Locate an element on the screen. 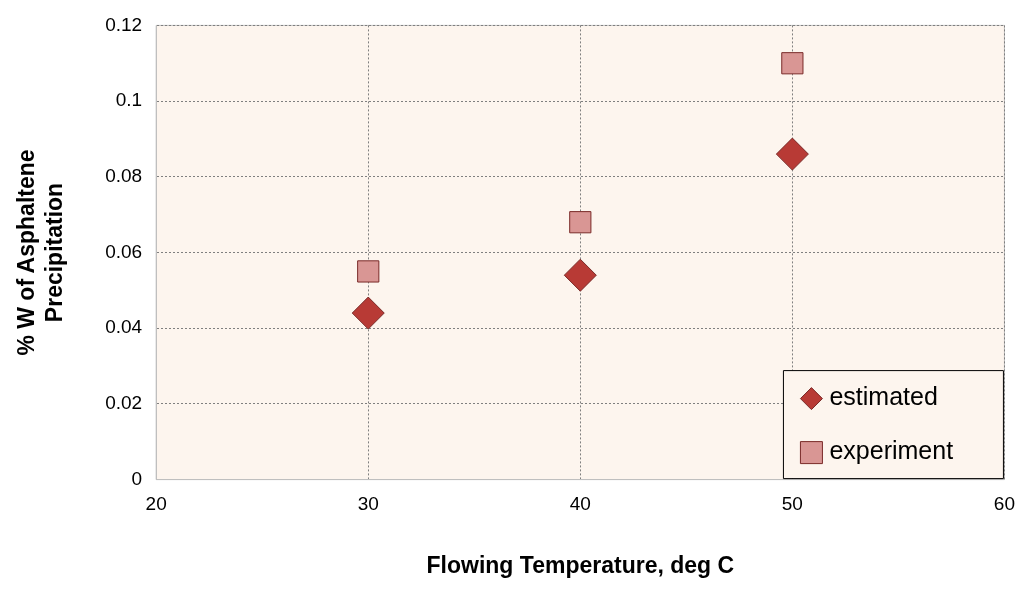 The height and width of the screenshot is (594, 1029). y-tick-label: 0 is located at coordinates (137, 478).